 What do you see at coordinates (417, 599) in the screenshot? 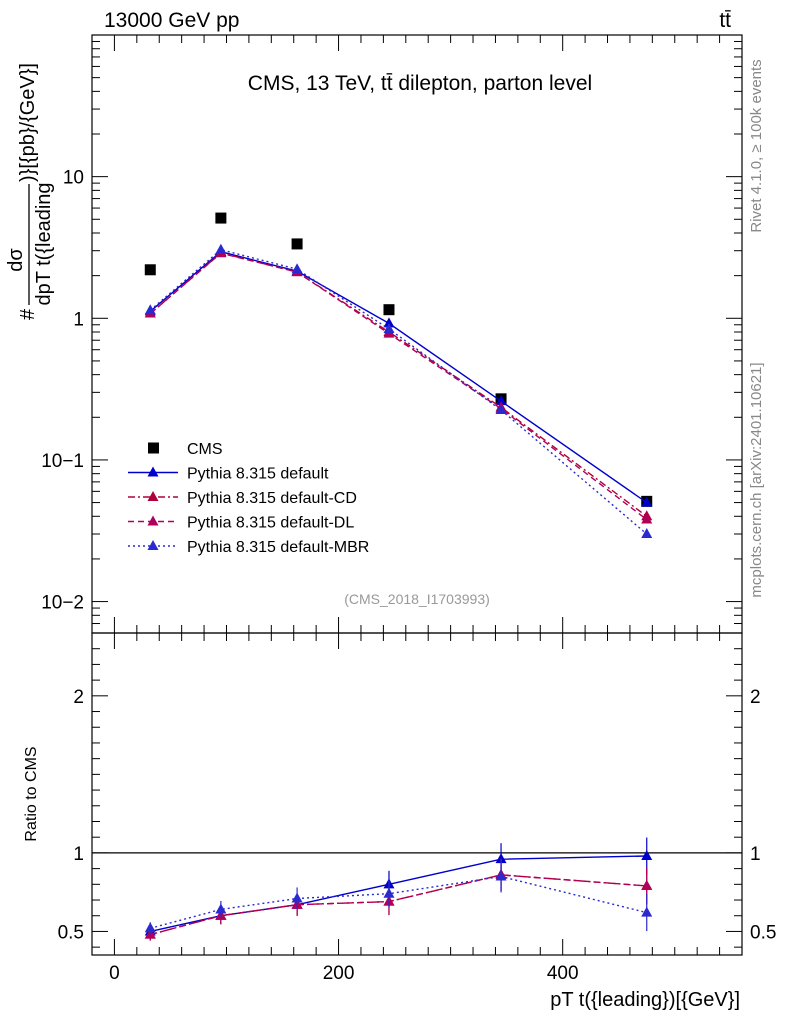
I see `analysis-tag: (CMS_2018_I1703993)` at bounding box center [417, 599].